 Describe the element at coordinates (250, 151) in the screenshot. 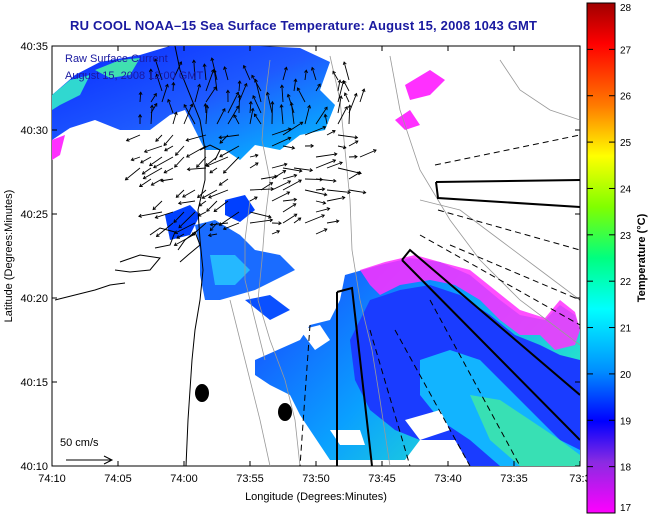

I see `current-vectors` at that location.